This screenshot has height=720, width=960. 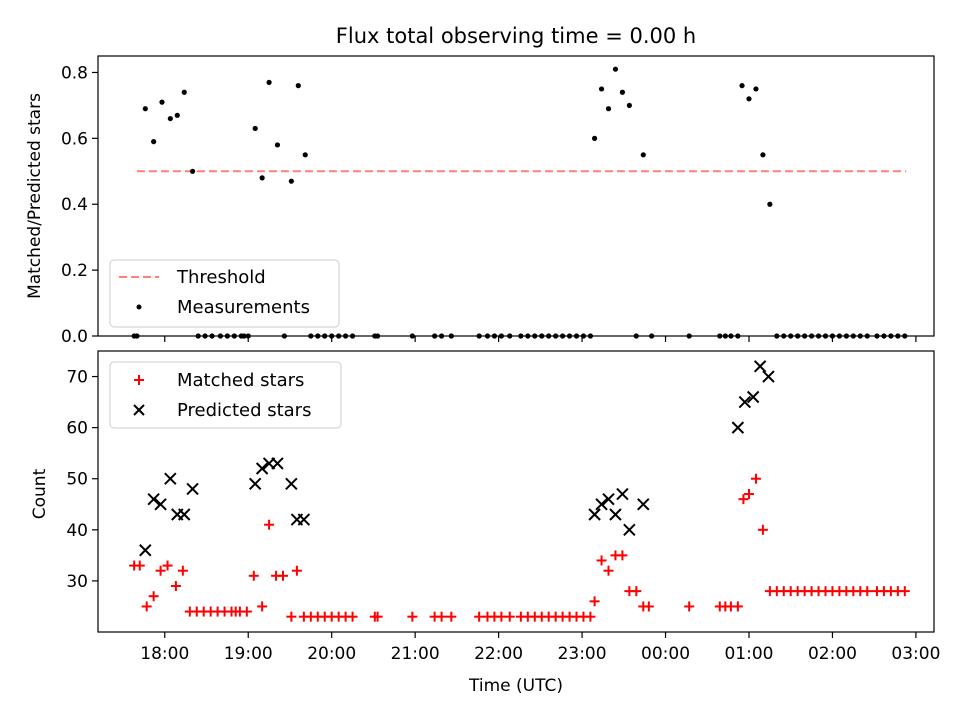 I want to click on bottom-y-tick-label: 50, so click(x=77, y=480).